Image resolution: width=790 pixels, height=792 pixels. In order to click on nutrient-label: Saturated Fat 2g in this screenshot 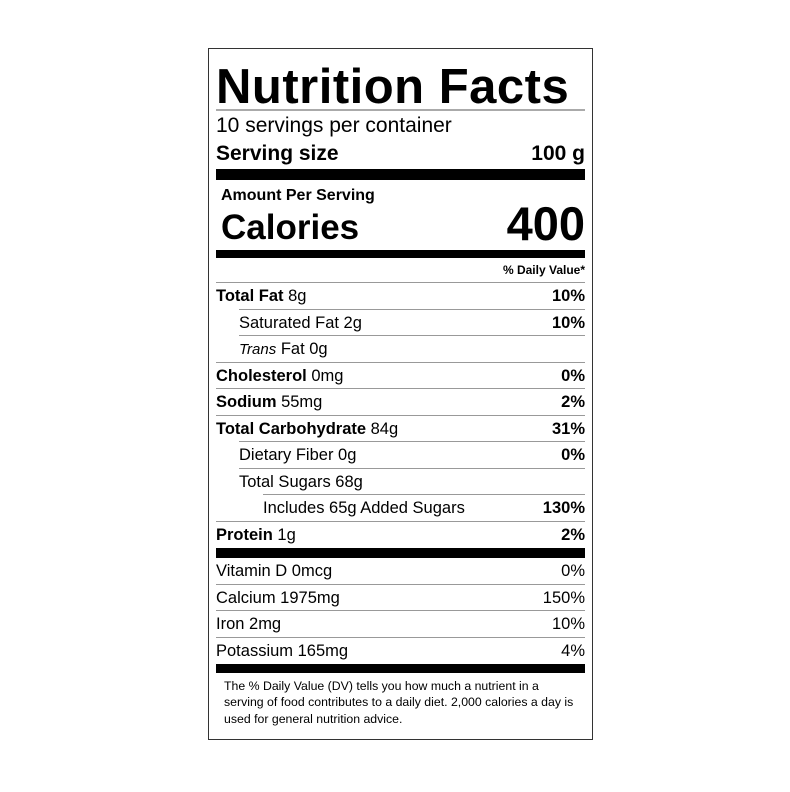, I will do `click(300, 323)`.